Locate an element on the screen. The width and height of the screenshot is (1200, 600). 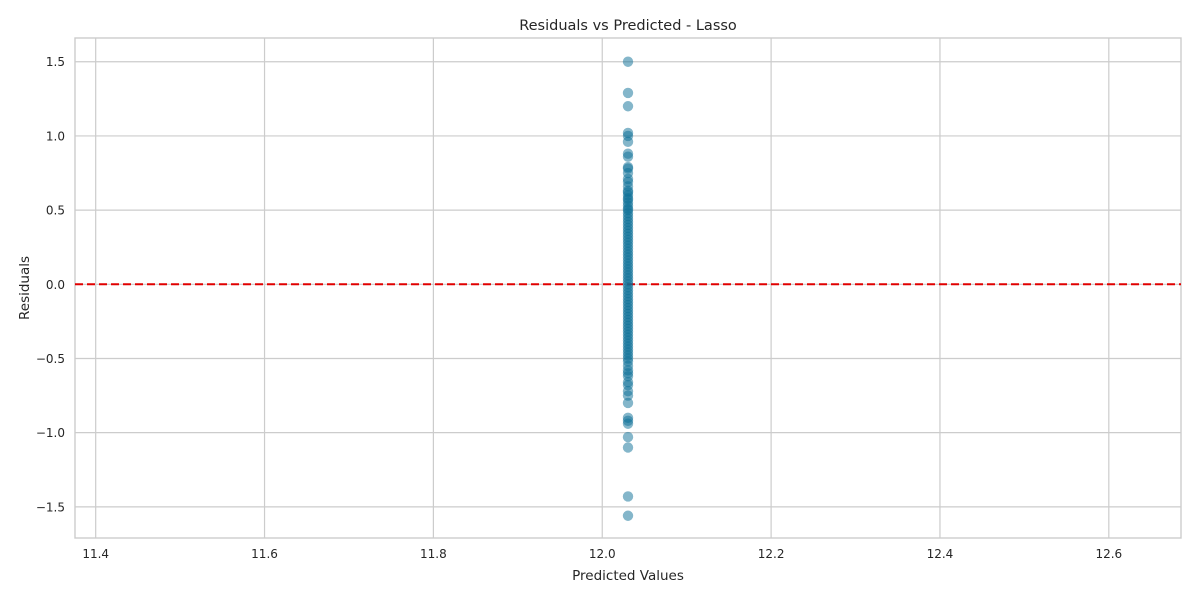
y-tick-label: 0.5 is located at coordinates (55, 211).